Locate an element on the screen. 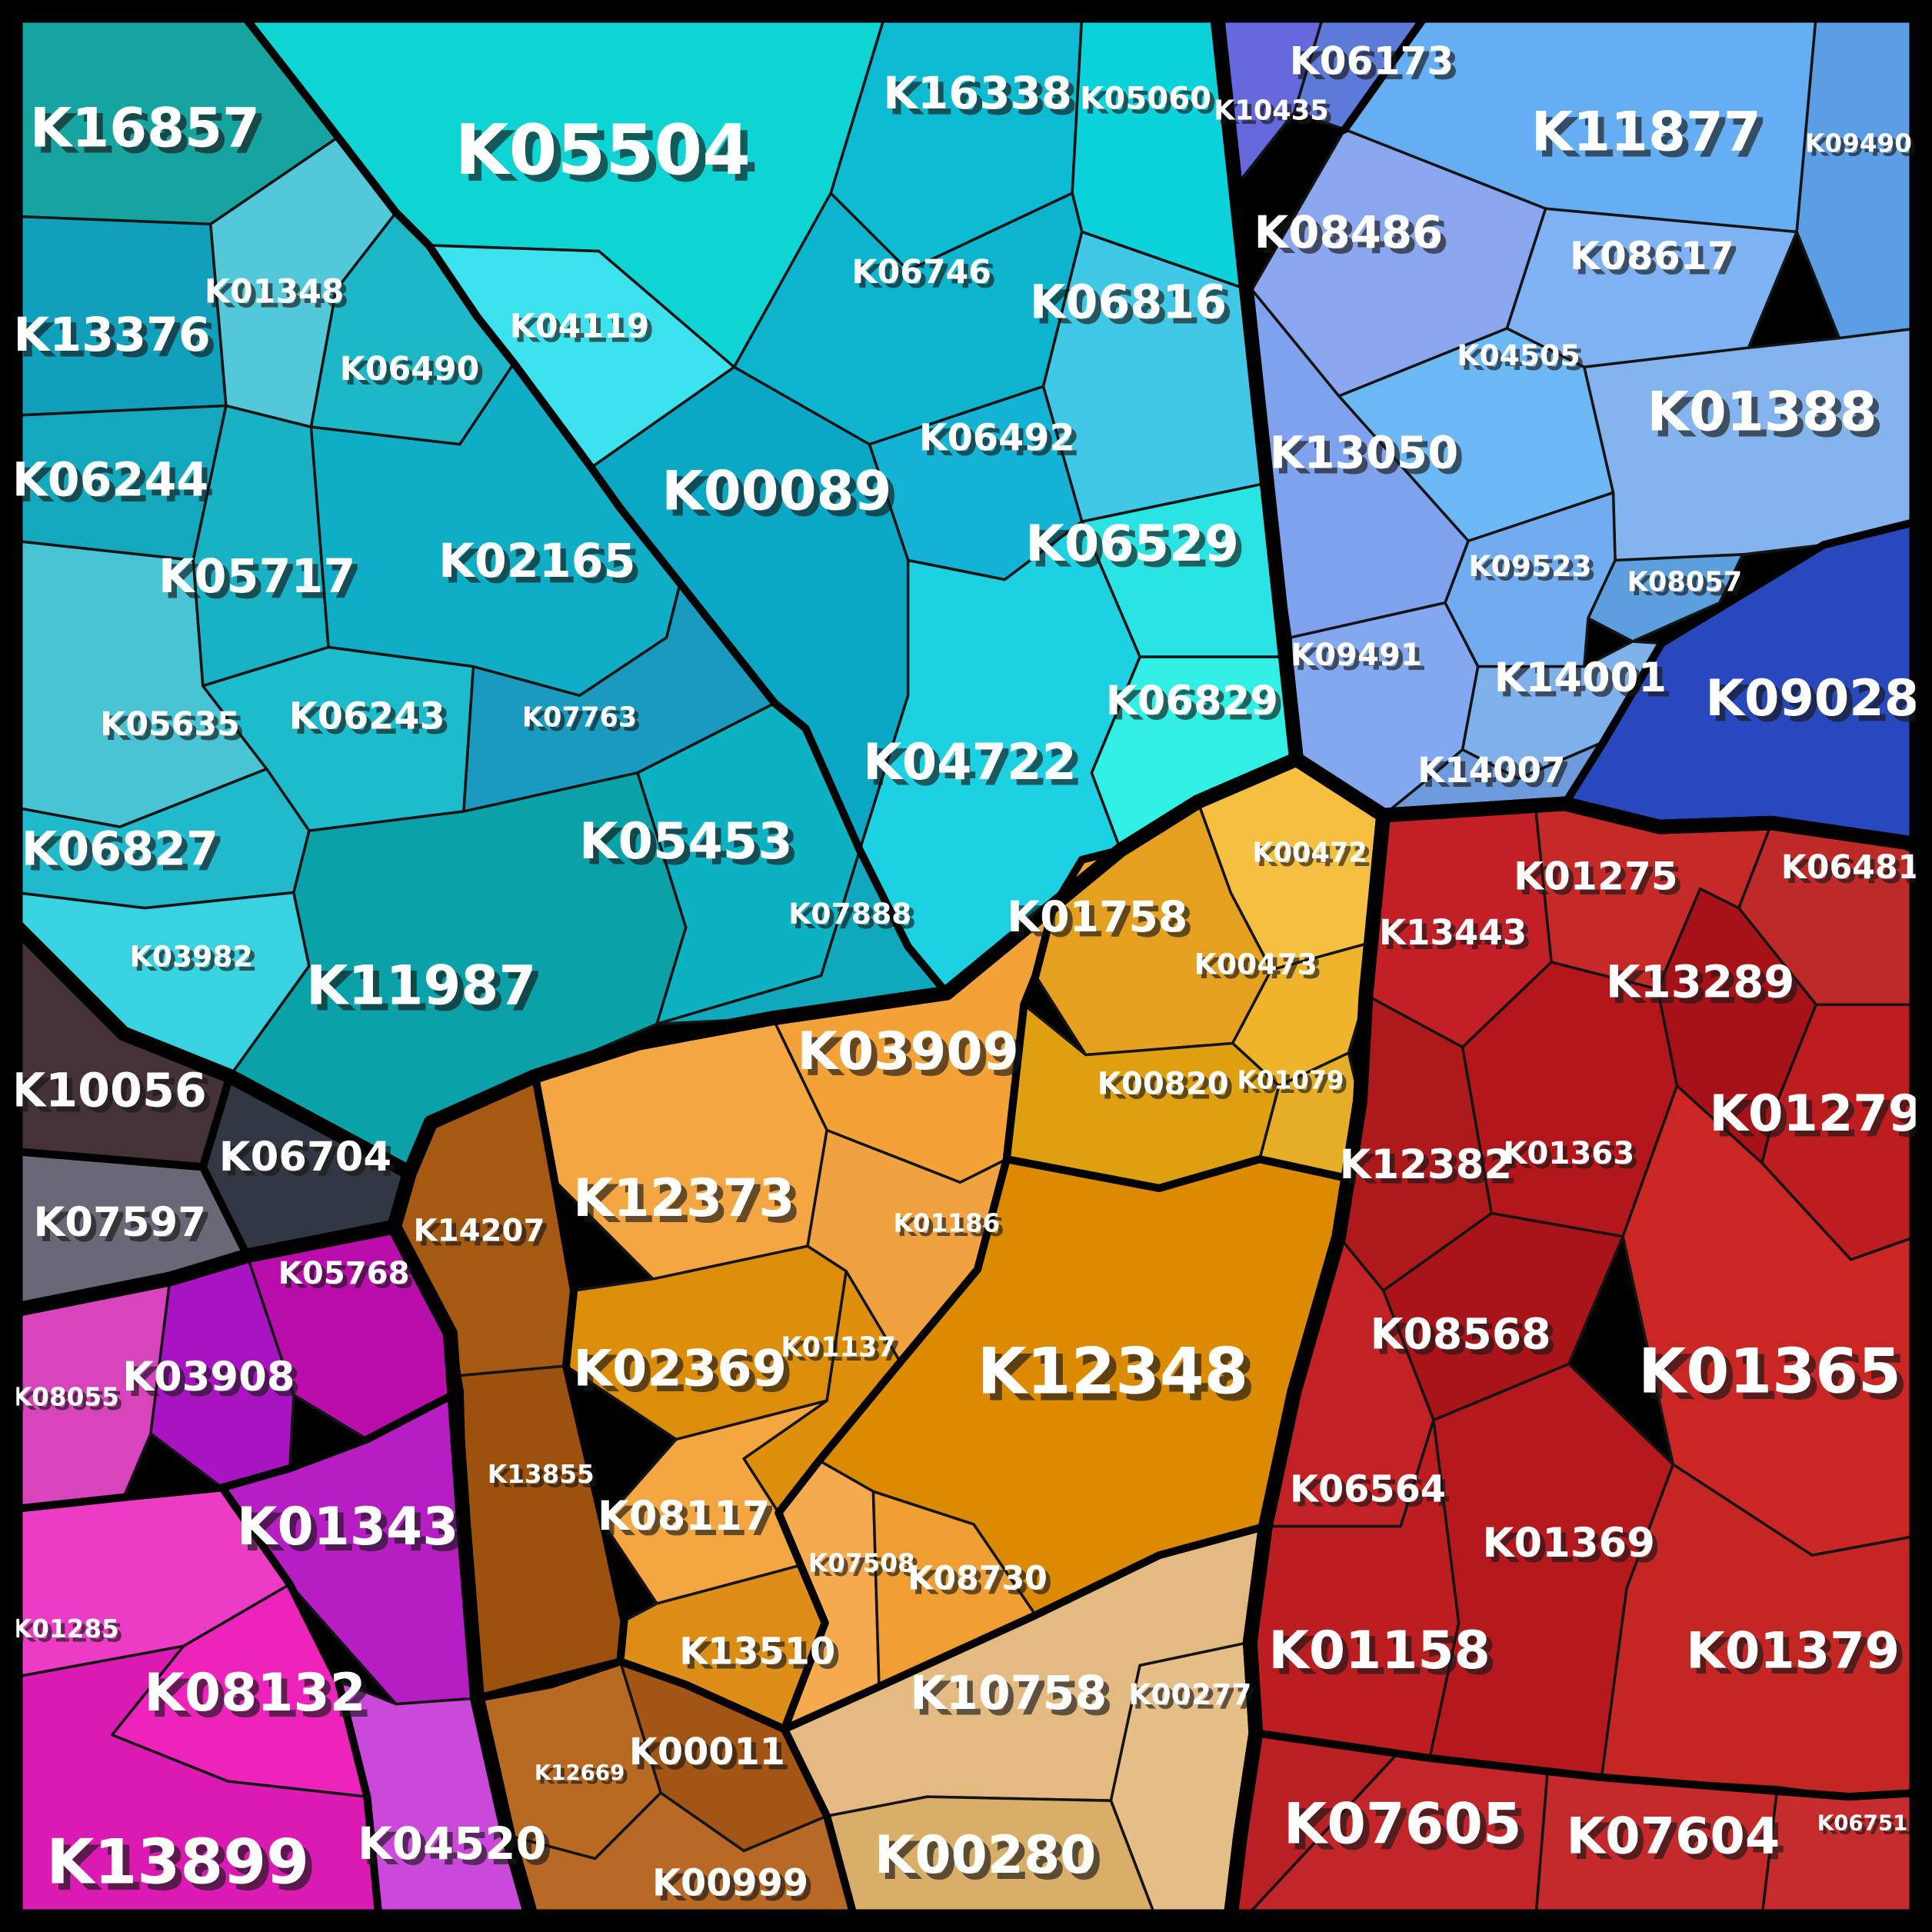 The image size is (1932, 1932). cell-label-shadow-K02165: K02165 is located at coordinates (542, 567).